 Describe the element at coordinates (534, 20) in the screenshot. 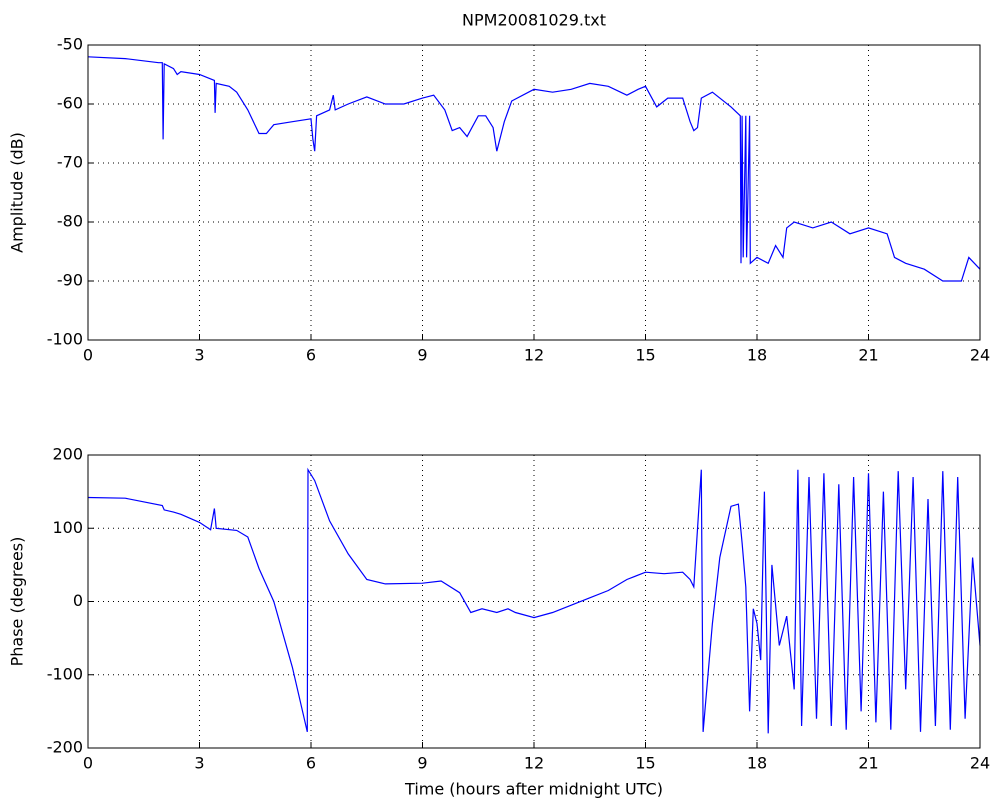

I see `chart-title: NPM20081029.txt` at that location.